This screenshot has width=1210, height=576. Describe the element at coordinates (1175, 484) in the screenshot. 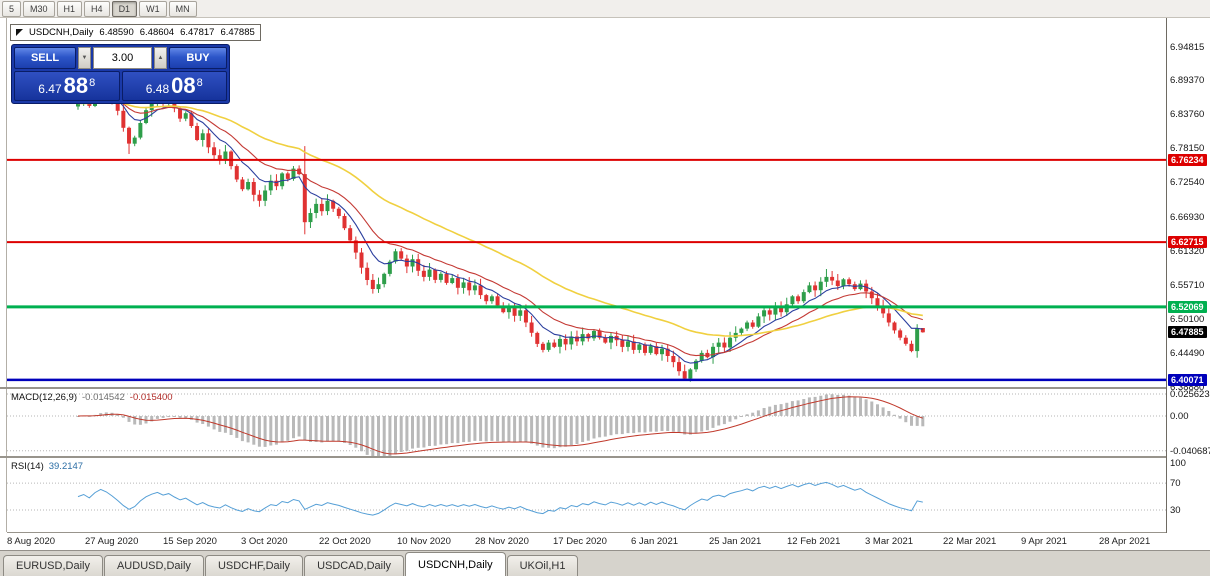

I see `rsi-axis-label: 70` at that location.